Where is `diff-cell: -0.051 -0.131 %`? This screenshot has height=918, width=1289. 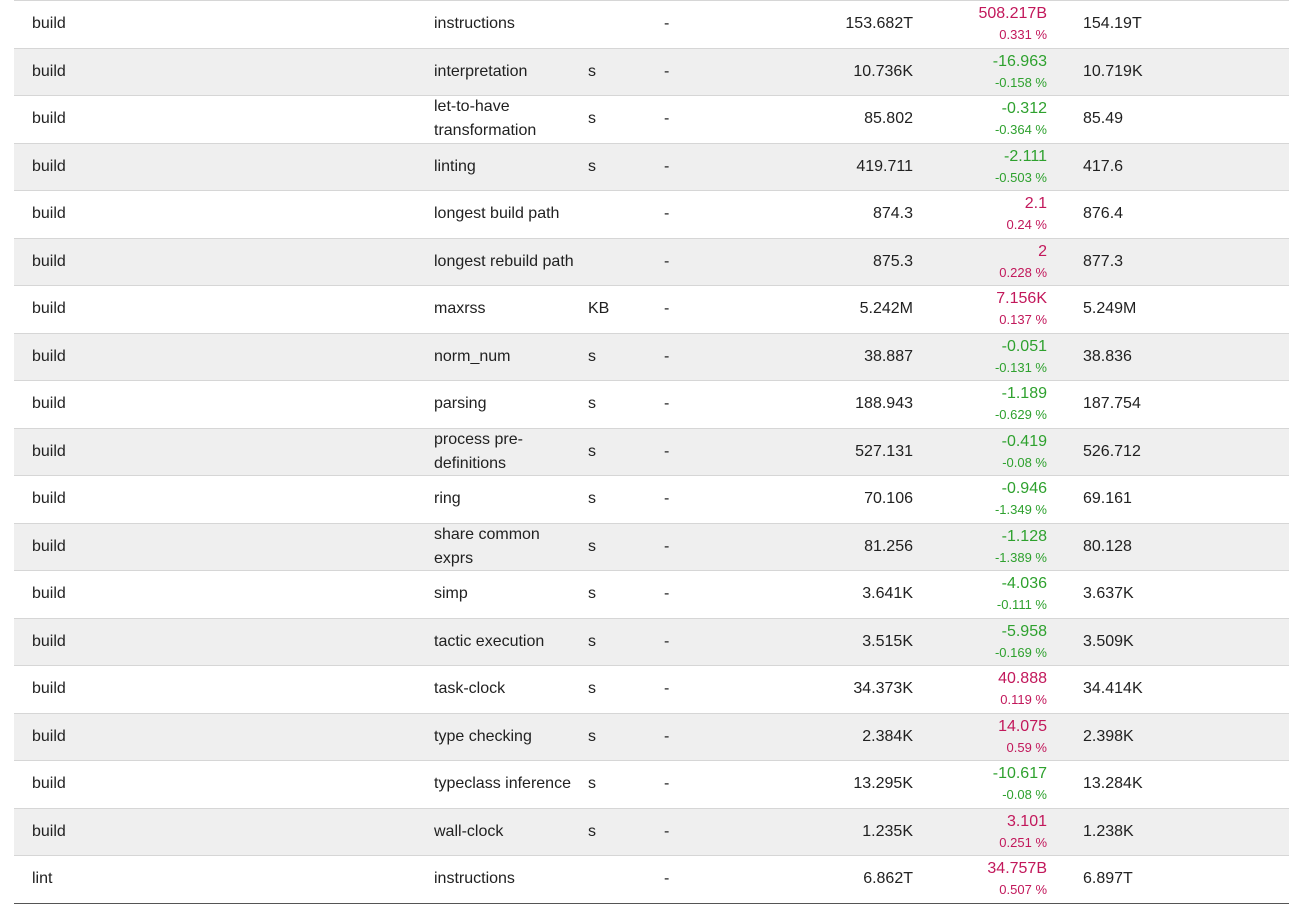 diff-cell: -0.051 -0.131 % is located at coordinates (980, 357).